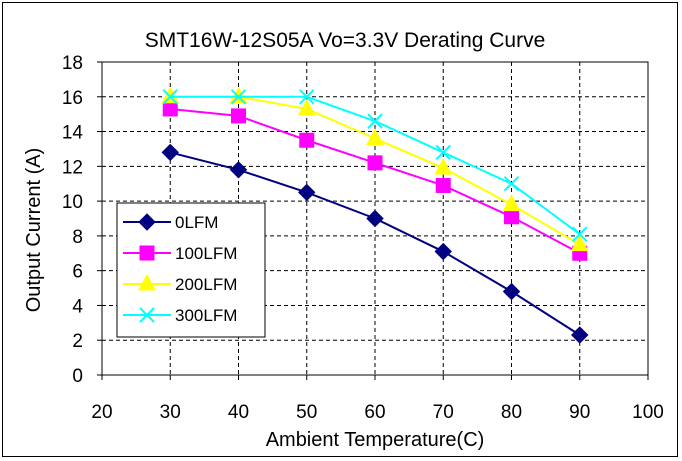  What do you see at coordinates (77, 341) in the screenshot?
I see `y-tick-label: 2` at bounding box center [77, 341].